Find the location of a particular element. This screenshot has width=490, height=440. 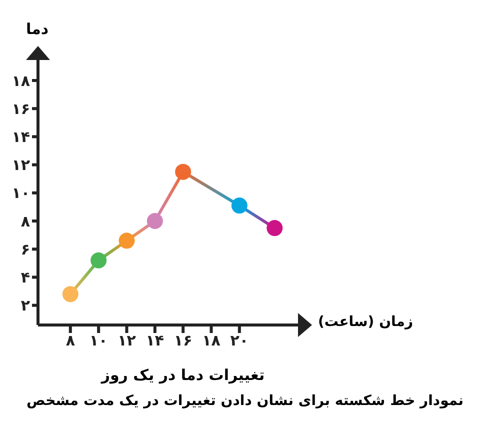

y-tick-label: ۲ is located at coordinates (25, 305).